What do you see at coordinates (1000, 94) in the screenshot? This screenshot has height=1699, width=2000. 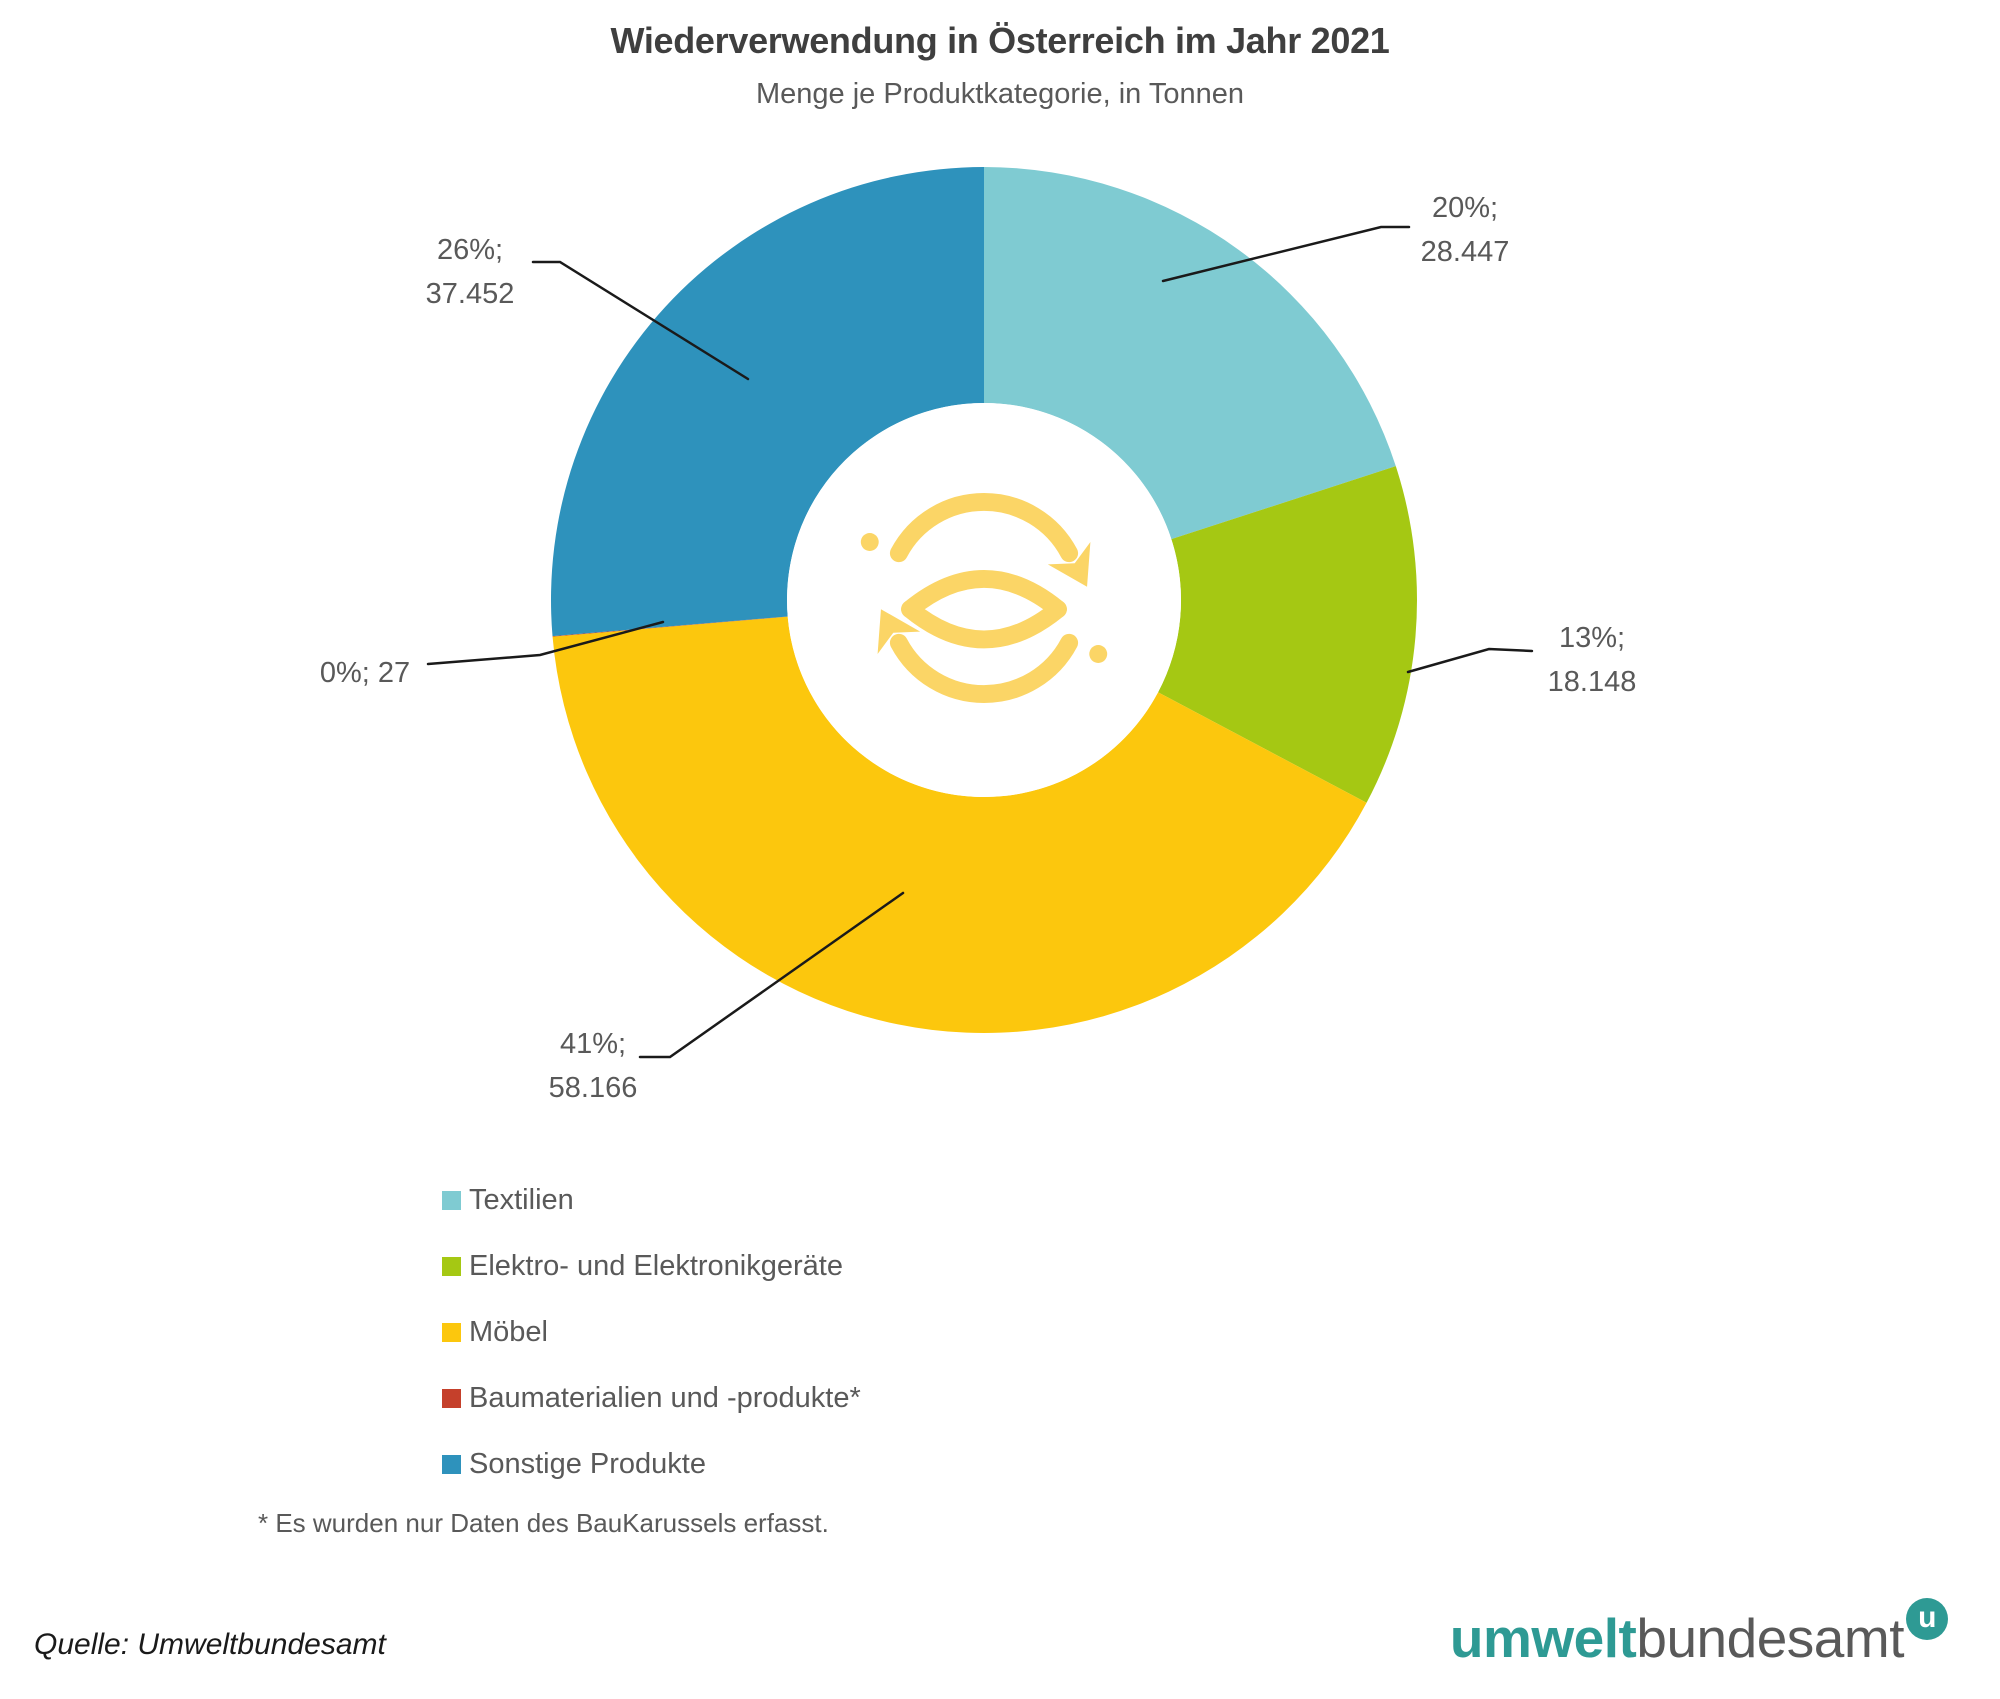 I see `page-subtitle: Menge je Produktkategorie, in Tonnen` at bounding box center [1000, 94].